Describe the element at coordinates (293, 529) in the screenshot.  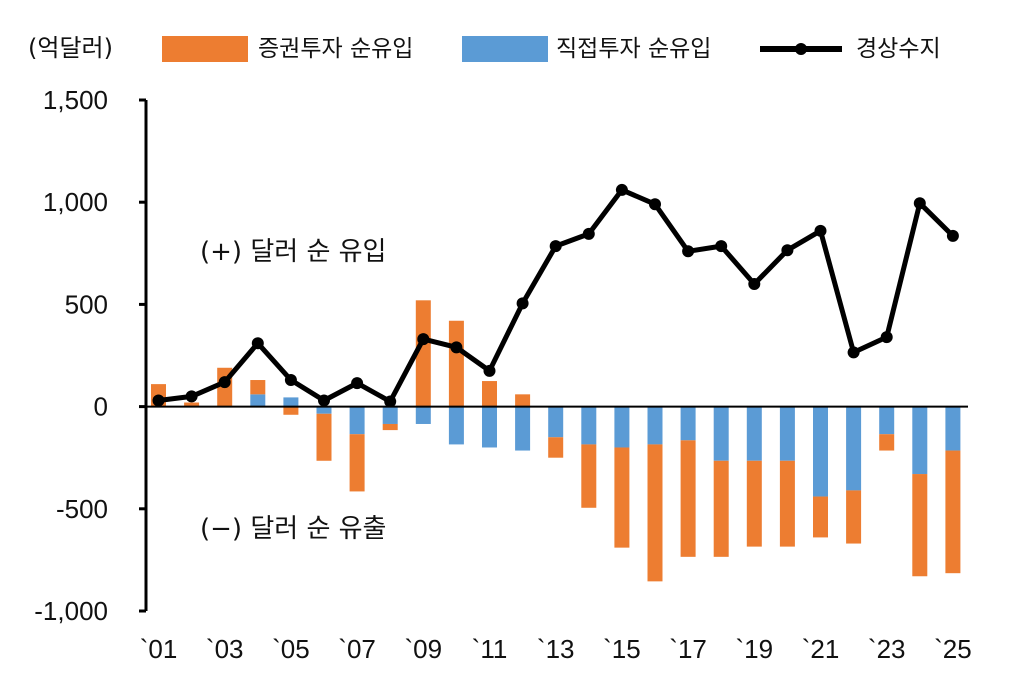
I see `annotation-outflow: (−) 달러 순 유출` at that location.